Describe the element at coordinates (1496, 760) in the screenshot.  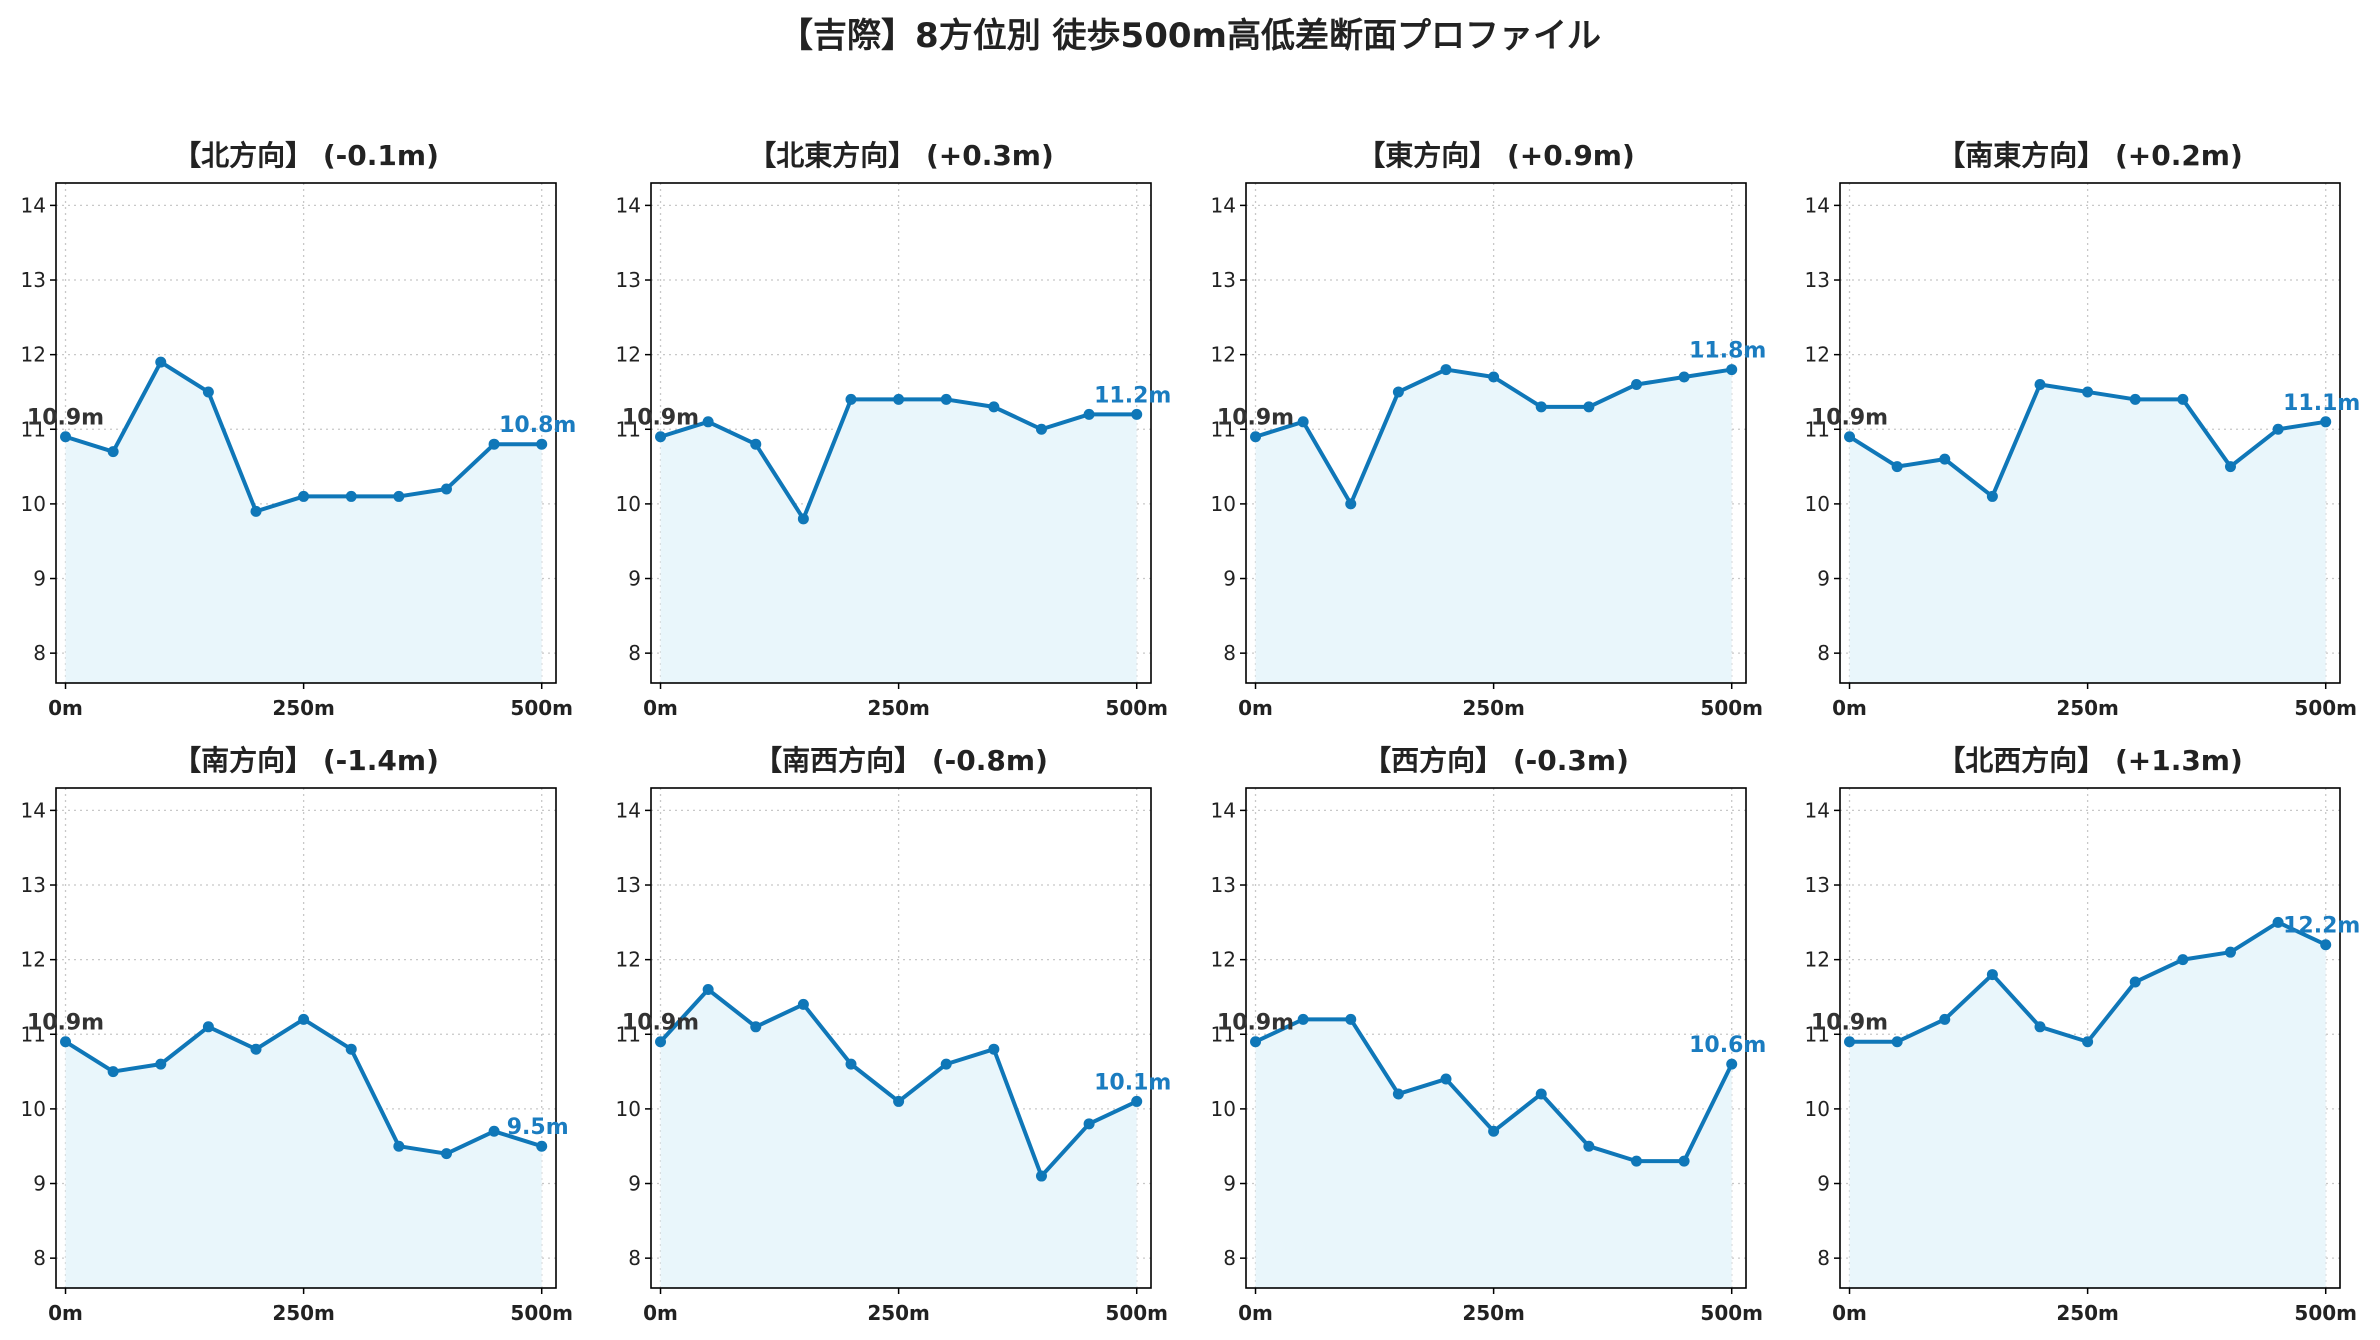
I see `subplot-title: 【西方向】 (-0.3m)` at that location.